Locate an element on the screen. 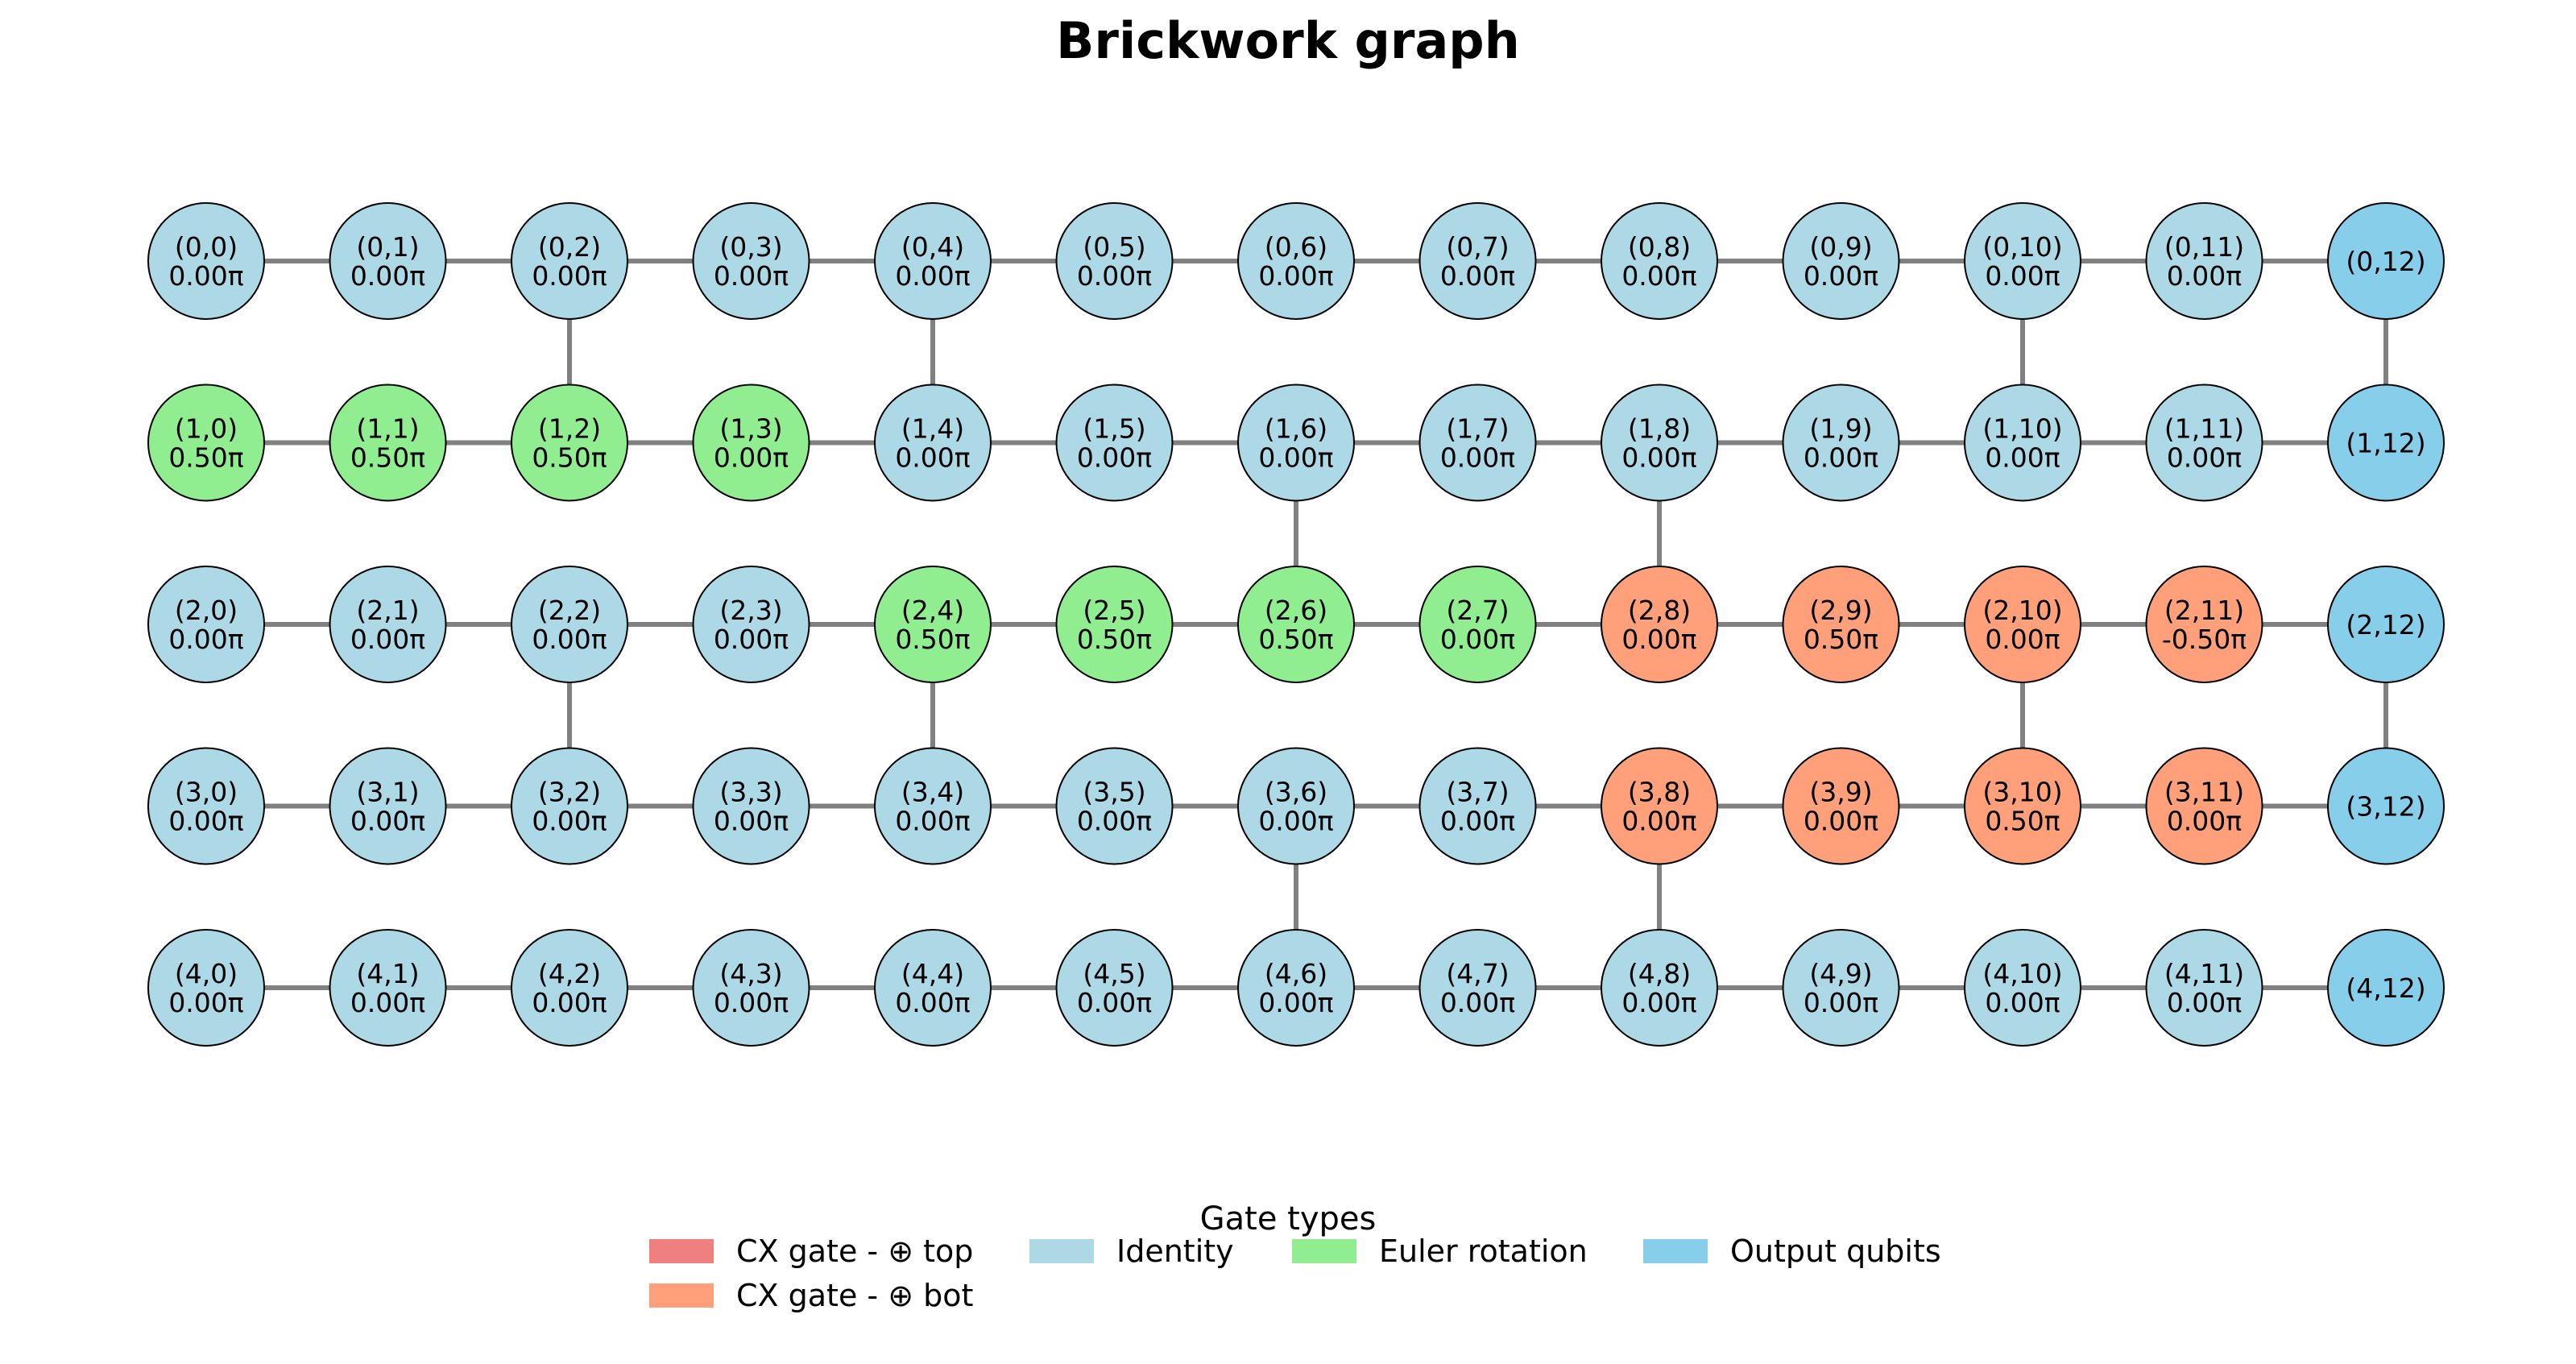 Image resolution: width=2576 pixels, height=1364 pixels. graph-node: (4,5)0.00π is located at coordinates (1114, 988).